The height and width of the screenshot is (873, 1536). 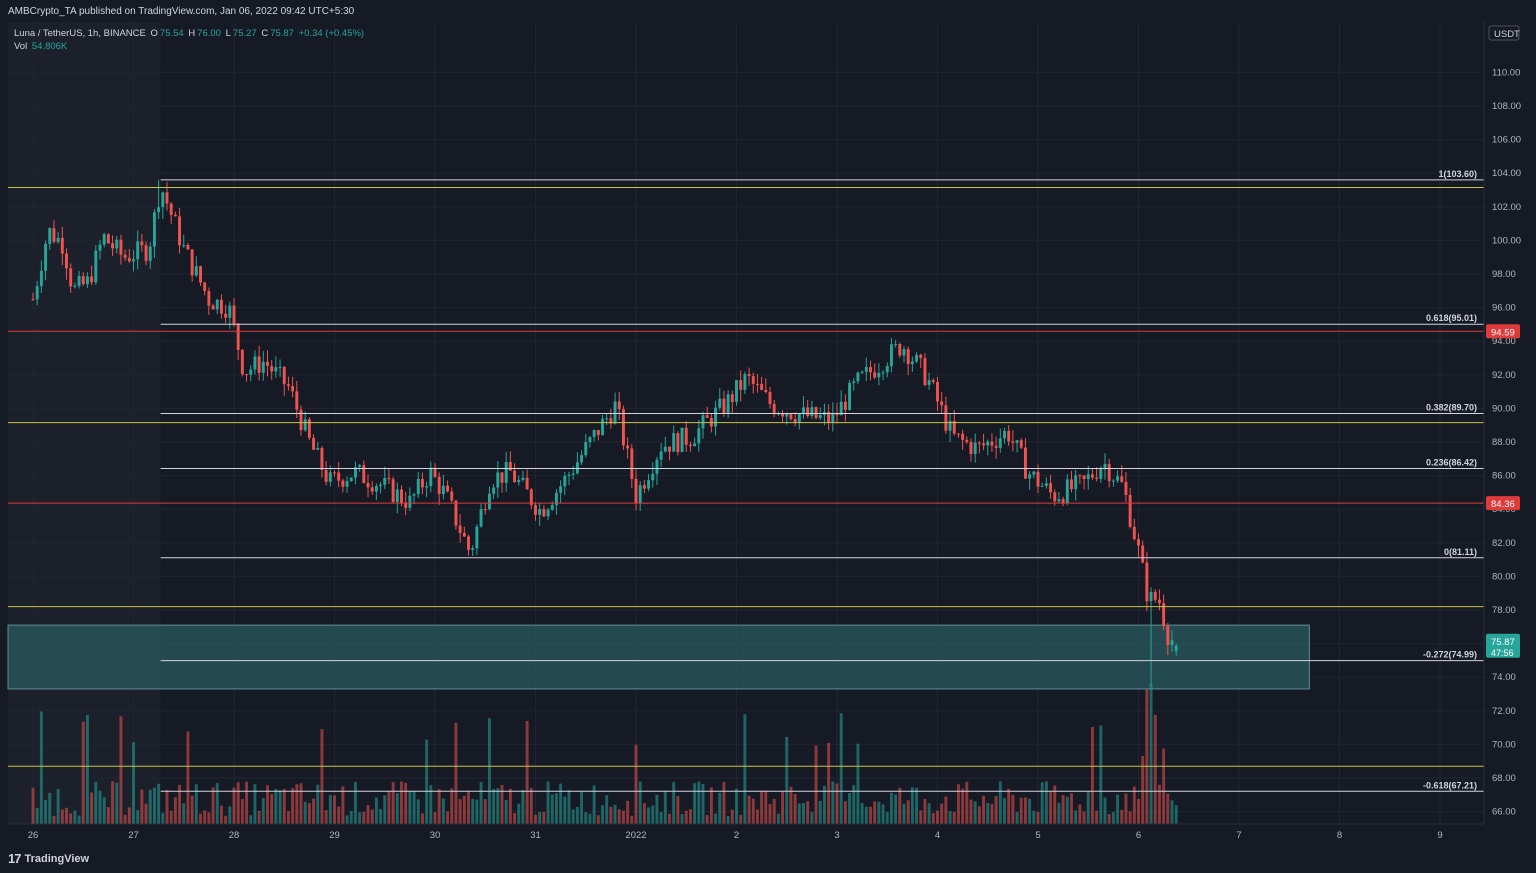 I want to click on x-tick-label: 28, so click(x=234, y=835).